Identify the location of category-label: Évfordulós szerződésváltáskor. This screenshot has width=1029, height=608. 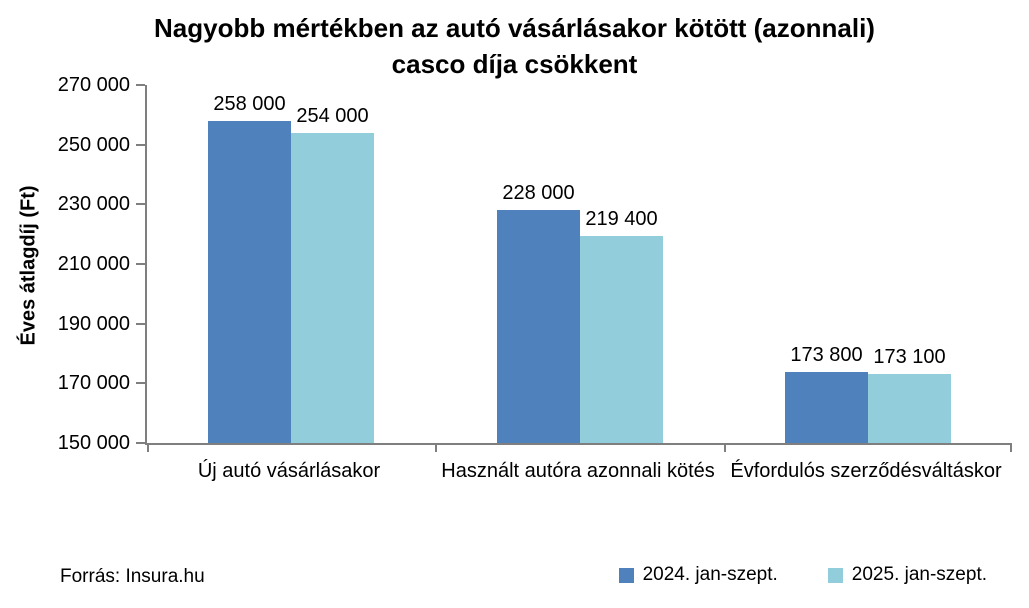
(866, 471).